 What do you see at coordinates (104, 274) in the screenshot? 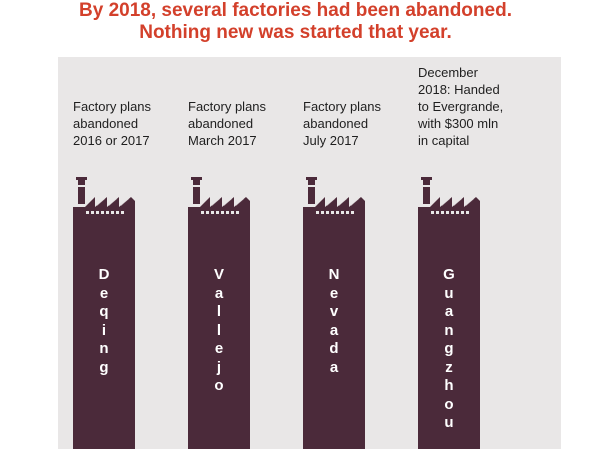
I see `city-letter: D` at bounding box center [104, 274].